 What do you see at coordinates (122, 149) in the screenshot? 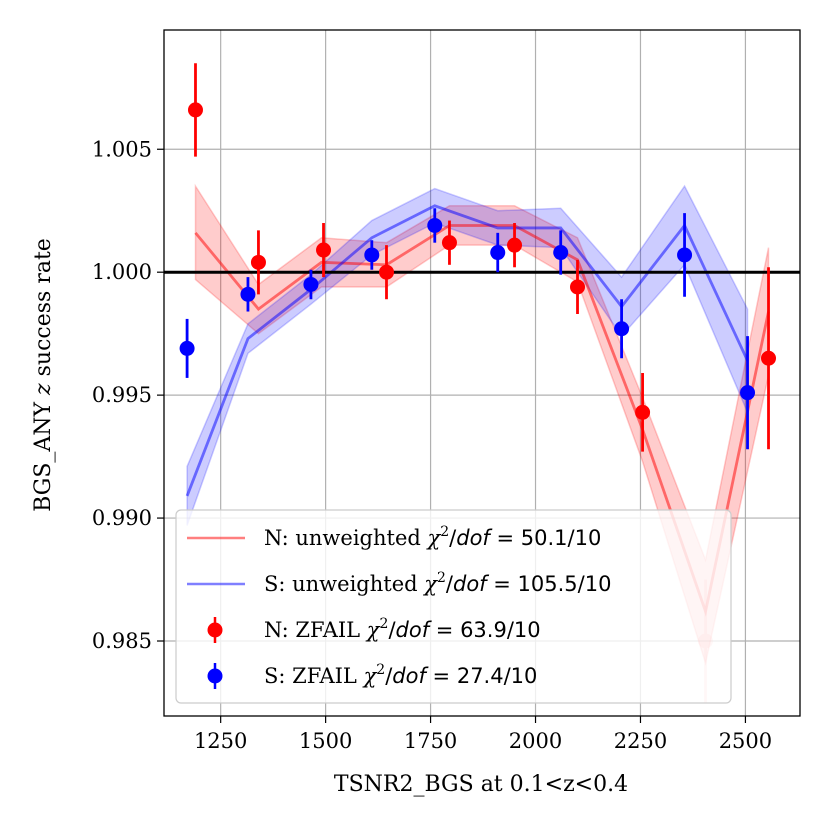
I see `y-tick-label: 1.005` at bounding box center [122, 149].